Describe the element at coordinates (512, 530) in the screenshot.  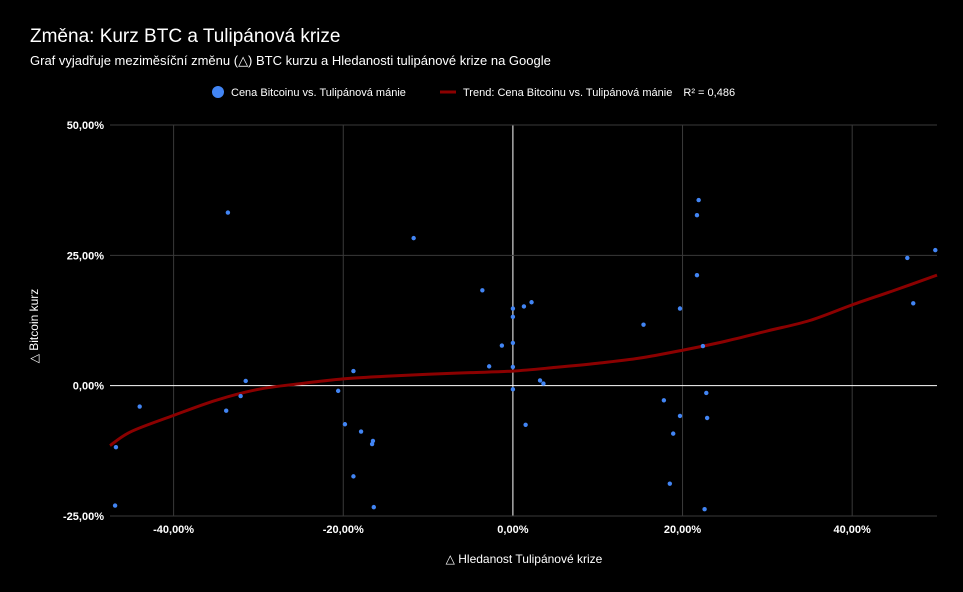
I see `x-tick-label: 0,00%` at that location.